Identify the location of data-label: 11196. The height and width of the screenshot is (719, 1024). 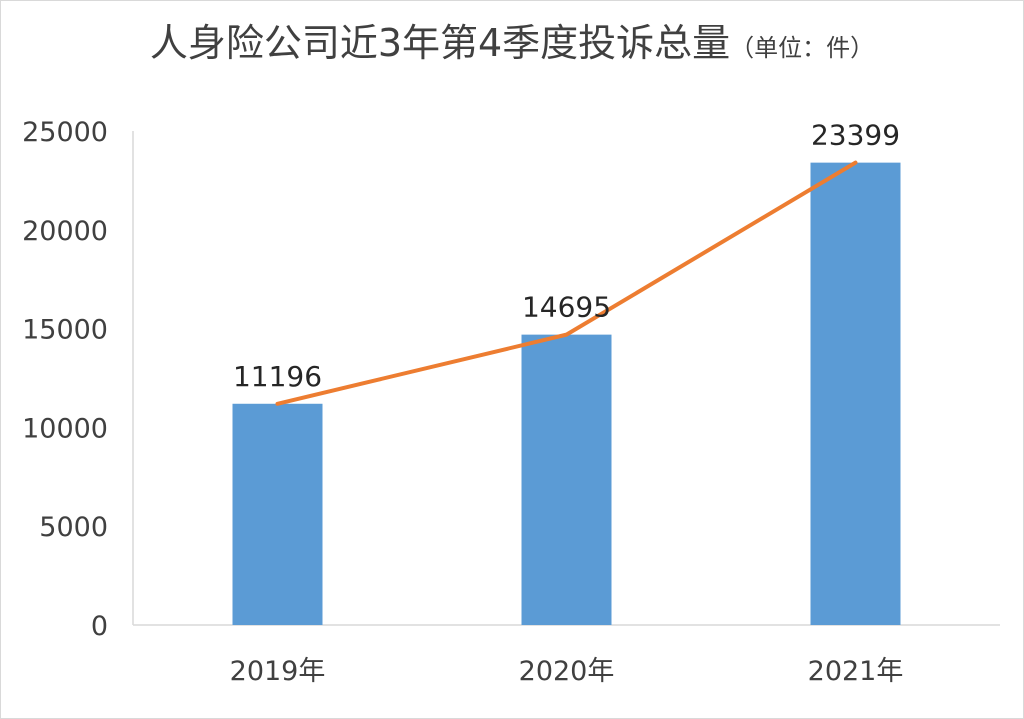
(277, 376).